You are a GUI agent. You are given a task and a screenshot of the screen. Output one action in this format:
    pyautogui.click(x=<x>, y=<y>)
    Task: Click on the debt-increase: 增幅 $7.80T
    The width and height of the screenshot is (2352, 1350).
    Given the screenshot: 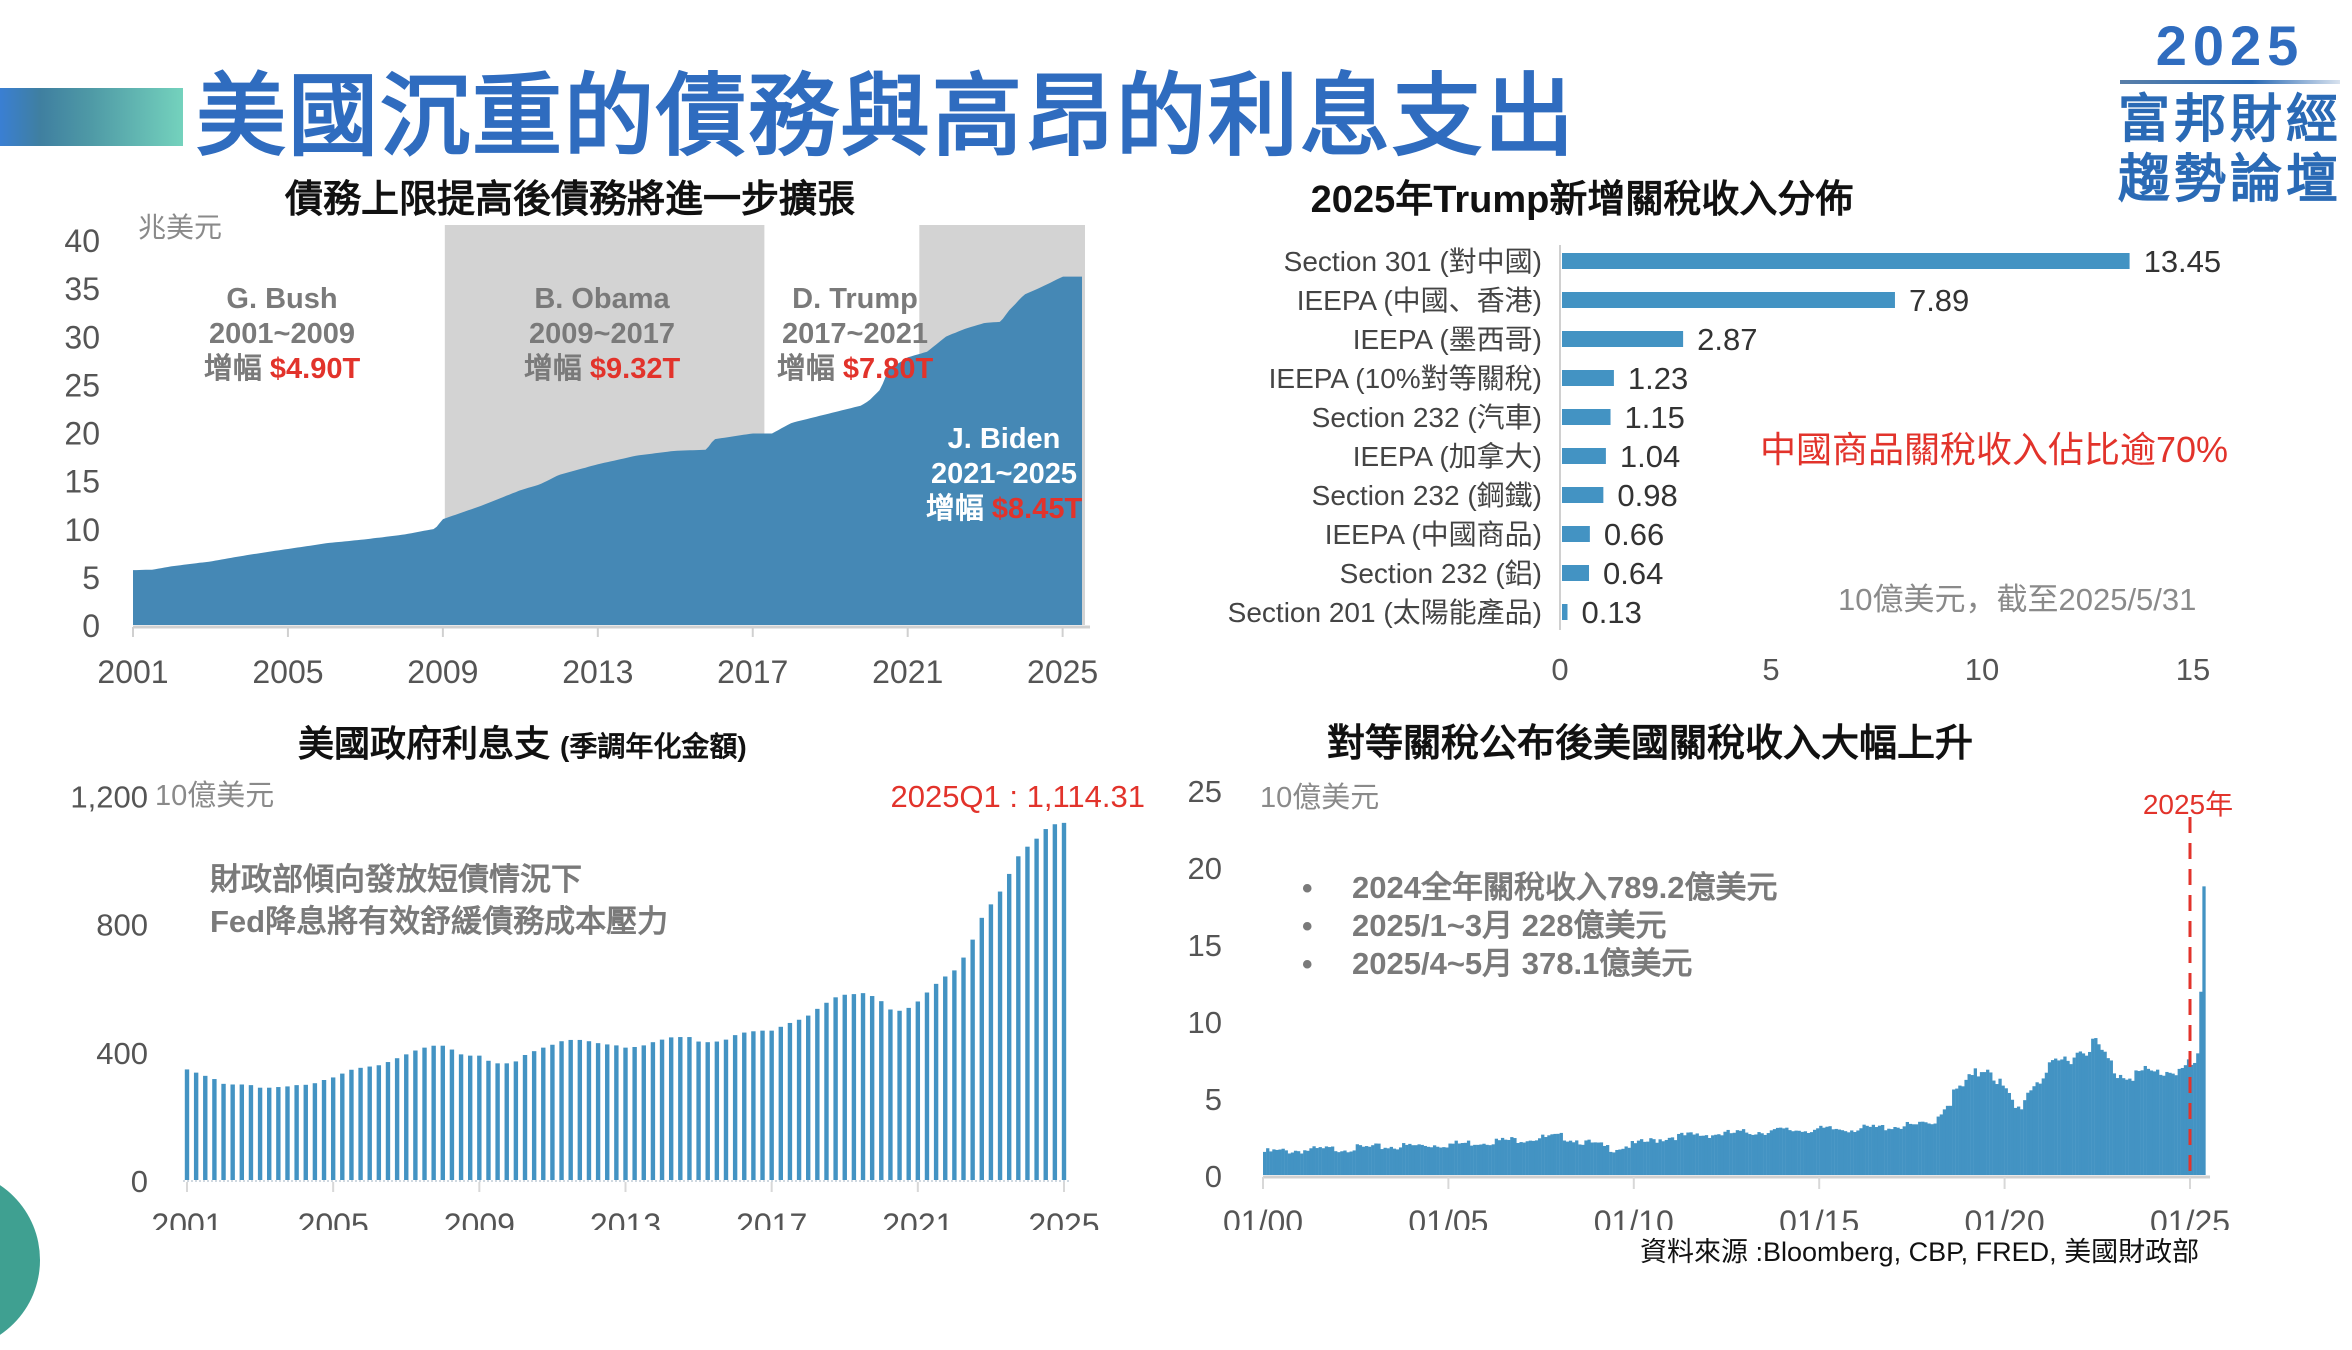 What is the action you would take?
    pyautogui.click(x=855, y=368)
    